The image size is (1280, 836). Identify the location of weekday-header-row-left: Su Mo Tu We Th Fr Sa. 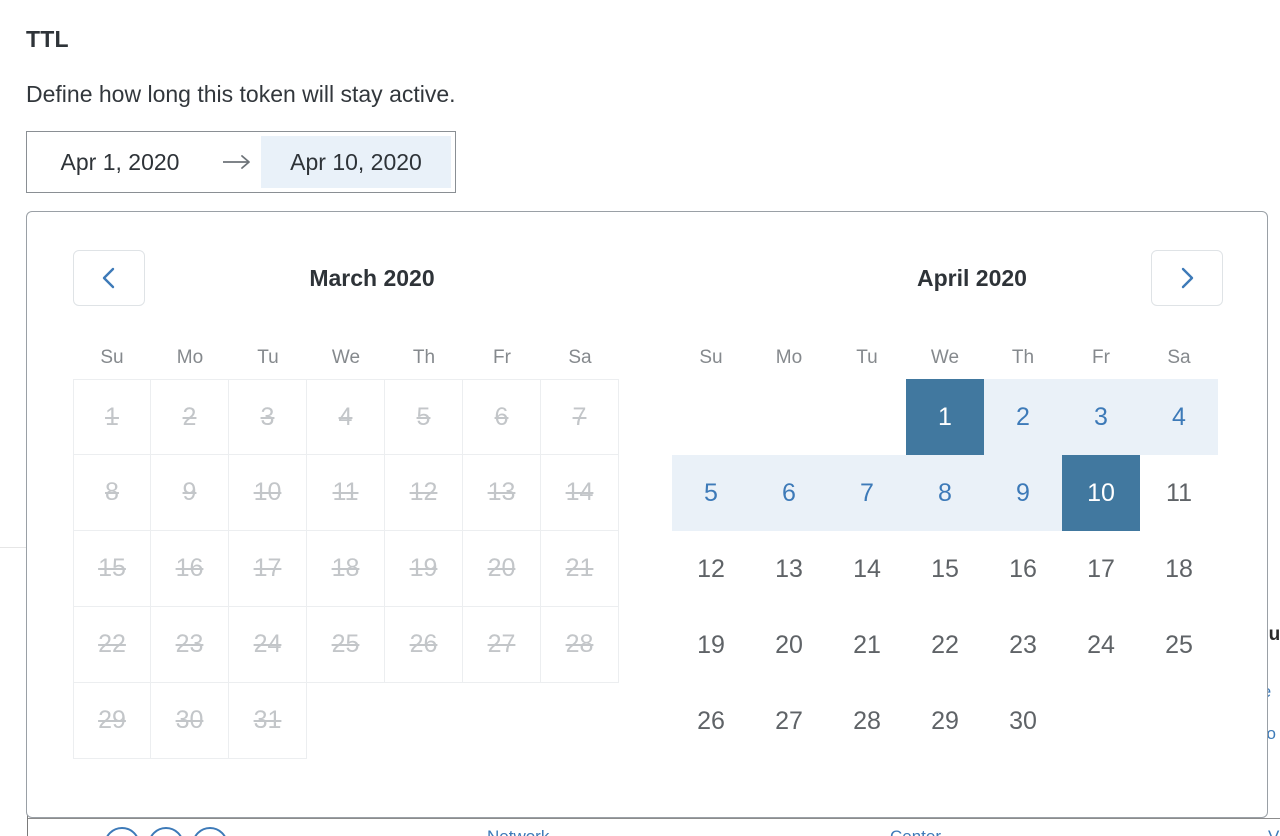
(347, 358).